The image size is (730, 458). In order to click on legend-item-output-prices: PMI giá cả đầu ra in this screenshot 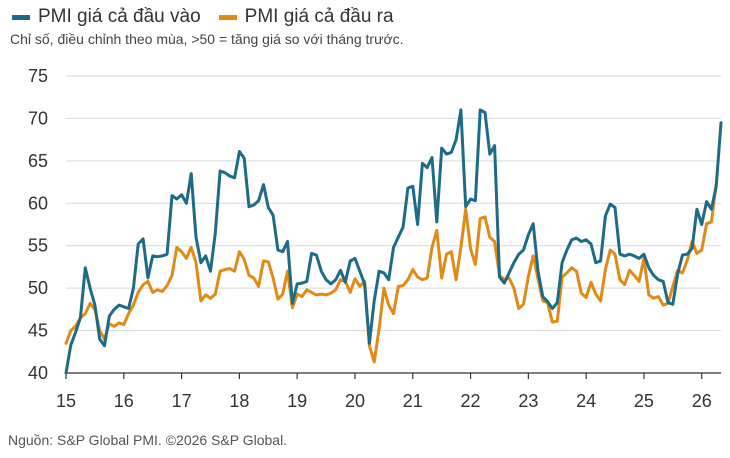, I will do `click(306, 17)`.